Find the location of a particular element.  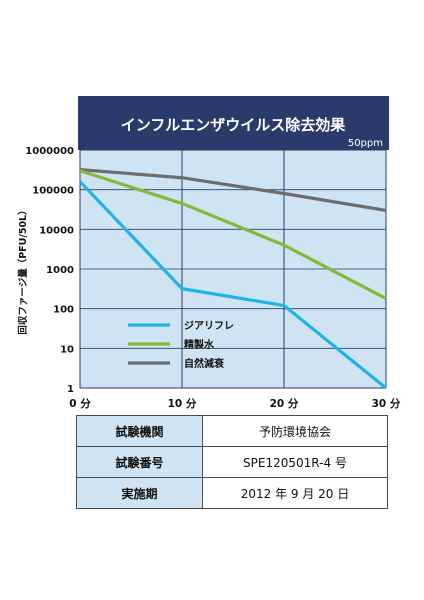

table-value-cell: 予防環境協会 is located at coordinates (295, 431).